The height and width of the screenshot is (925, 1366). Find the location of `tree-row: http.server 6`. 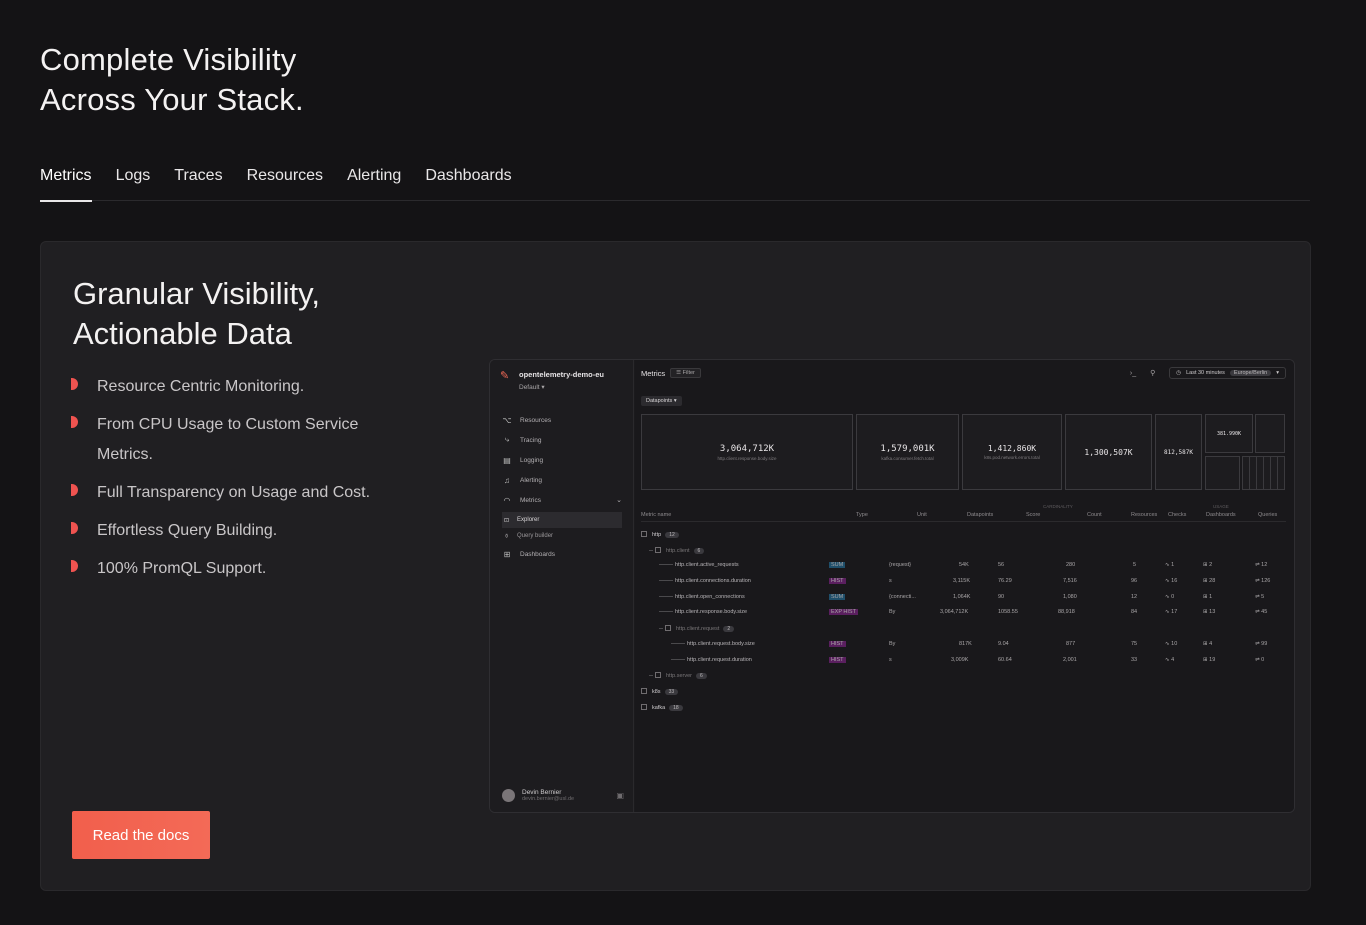

tree-row: http.server 6 is located at coordinates (963, 676).